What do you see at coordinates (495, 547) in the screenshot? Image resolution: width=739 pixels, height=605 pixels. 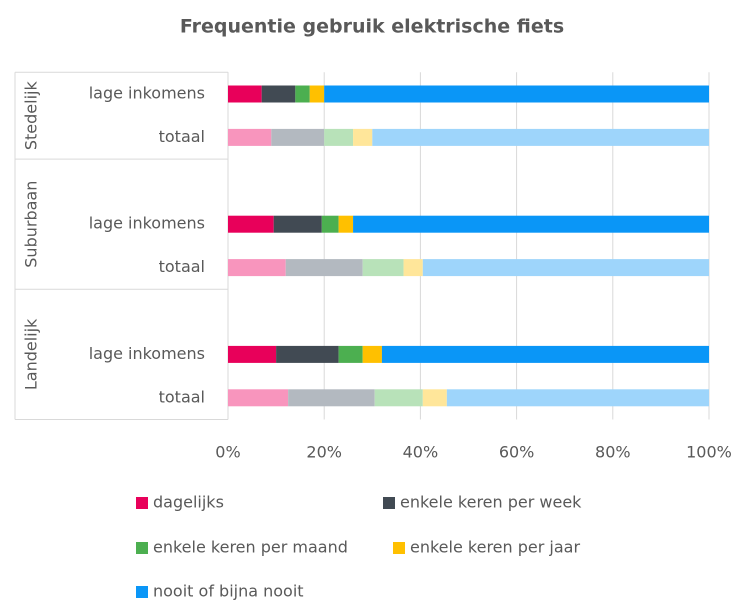 I see `legend-label: enkele keren per jaar` at bounding box center [495, 547].